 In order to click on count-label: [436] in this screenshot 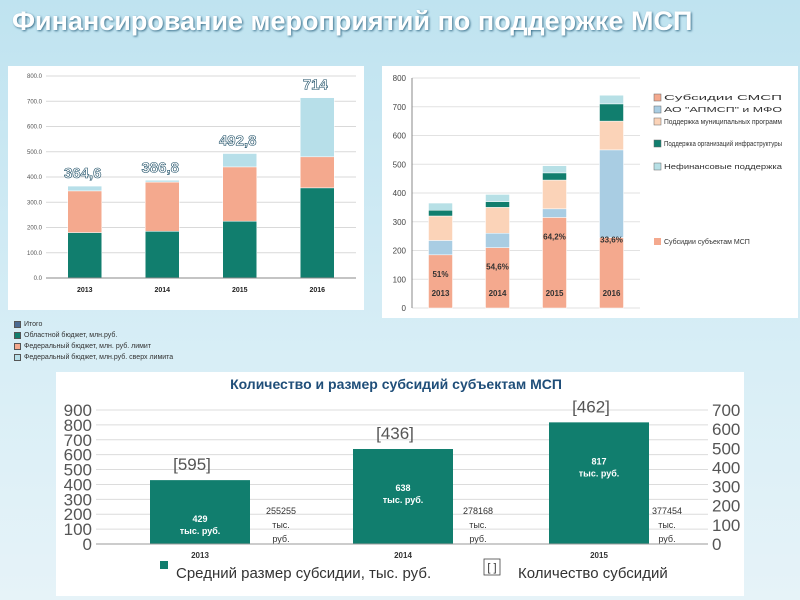, I will do `click(395, 433)`.